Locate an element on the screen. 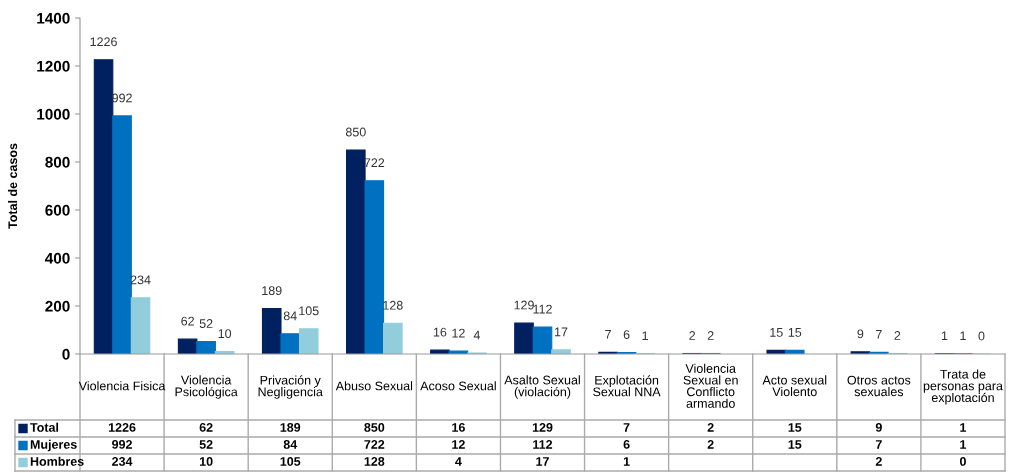 The height and width of the screenshot is (473, 1011). data-label: 12 is located at coordinates (458, 333).